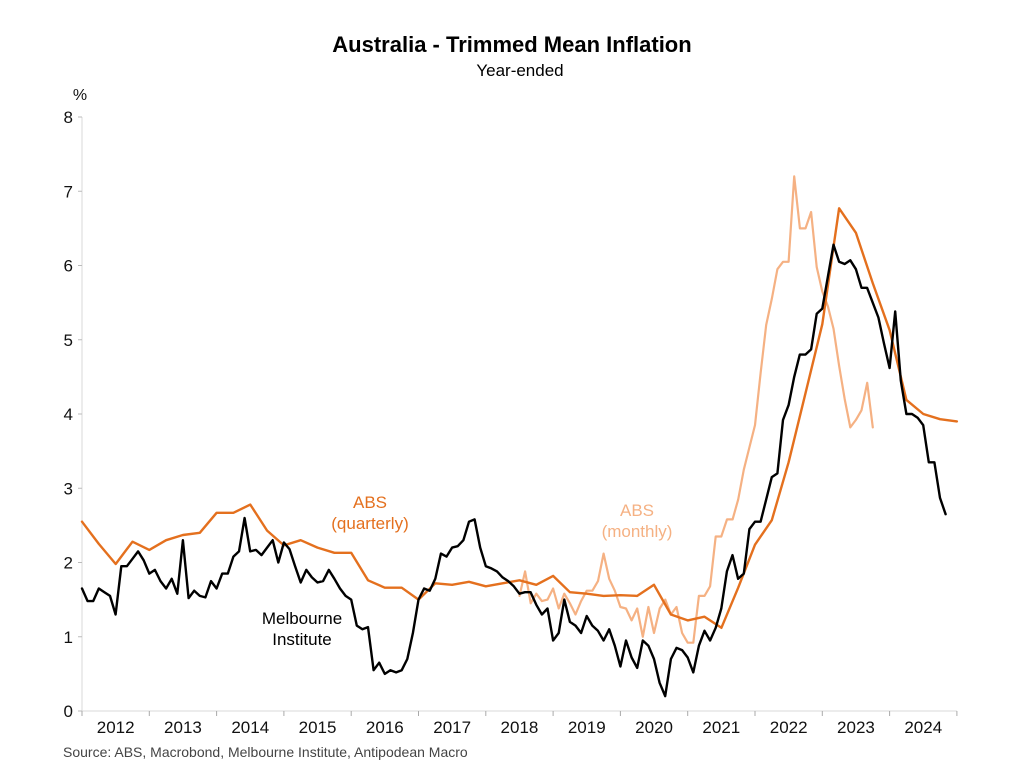  Describe the element at coordinates (654, 727) in the screenshot. I see `x-tick-label: 2020` at that location.